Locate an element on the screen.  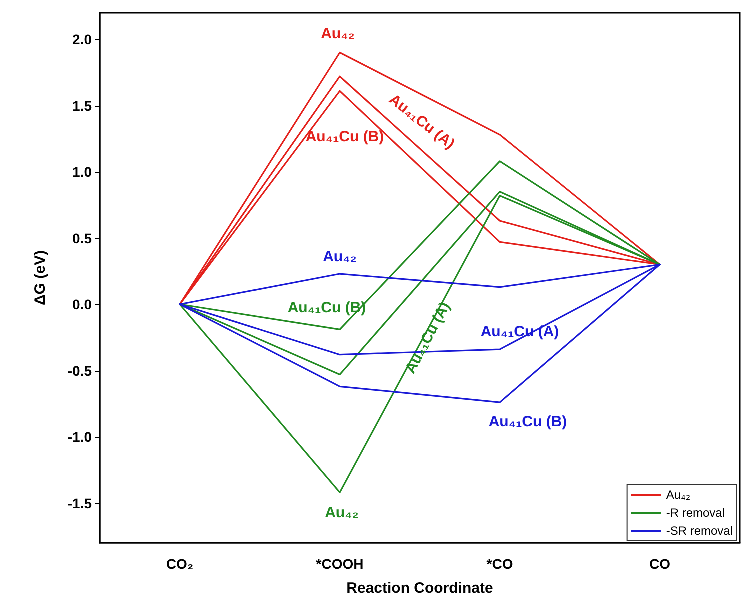
x-axis-title: Reaction Coordinate is located at coordinates (420, 588).